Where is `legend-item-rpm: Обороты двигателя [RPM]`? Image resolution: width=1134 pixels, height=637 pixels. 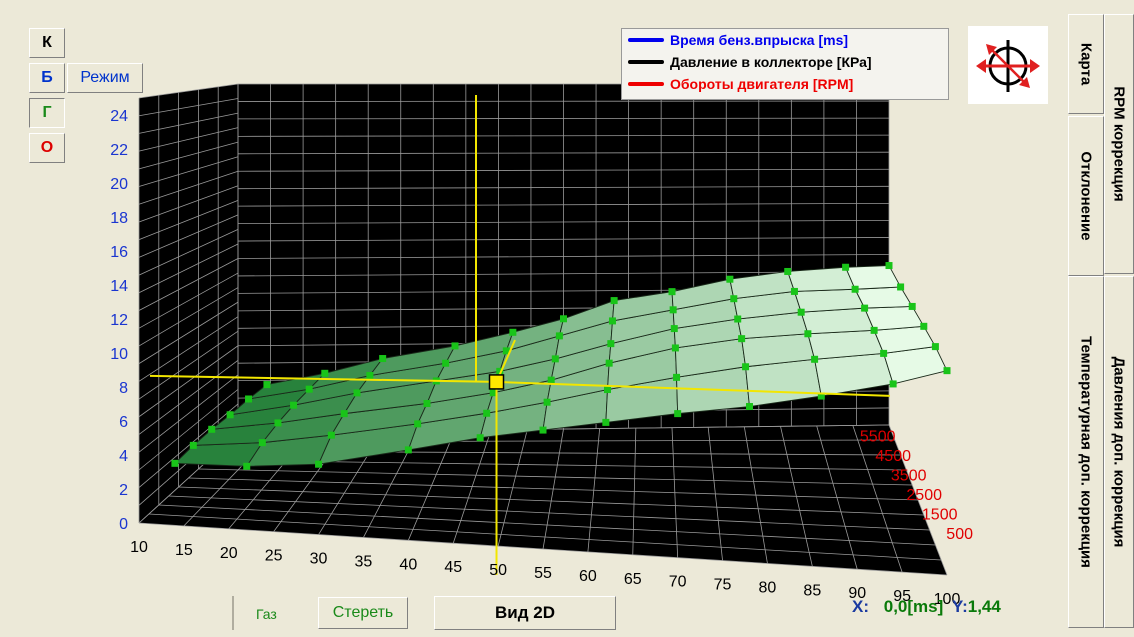 legend-item-rpm: Обороты двигателя [RPM] is located at coordinates (785, 84).